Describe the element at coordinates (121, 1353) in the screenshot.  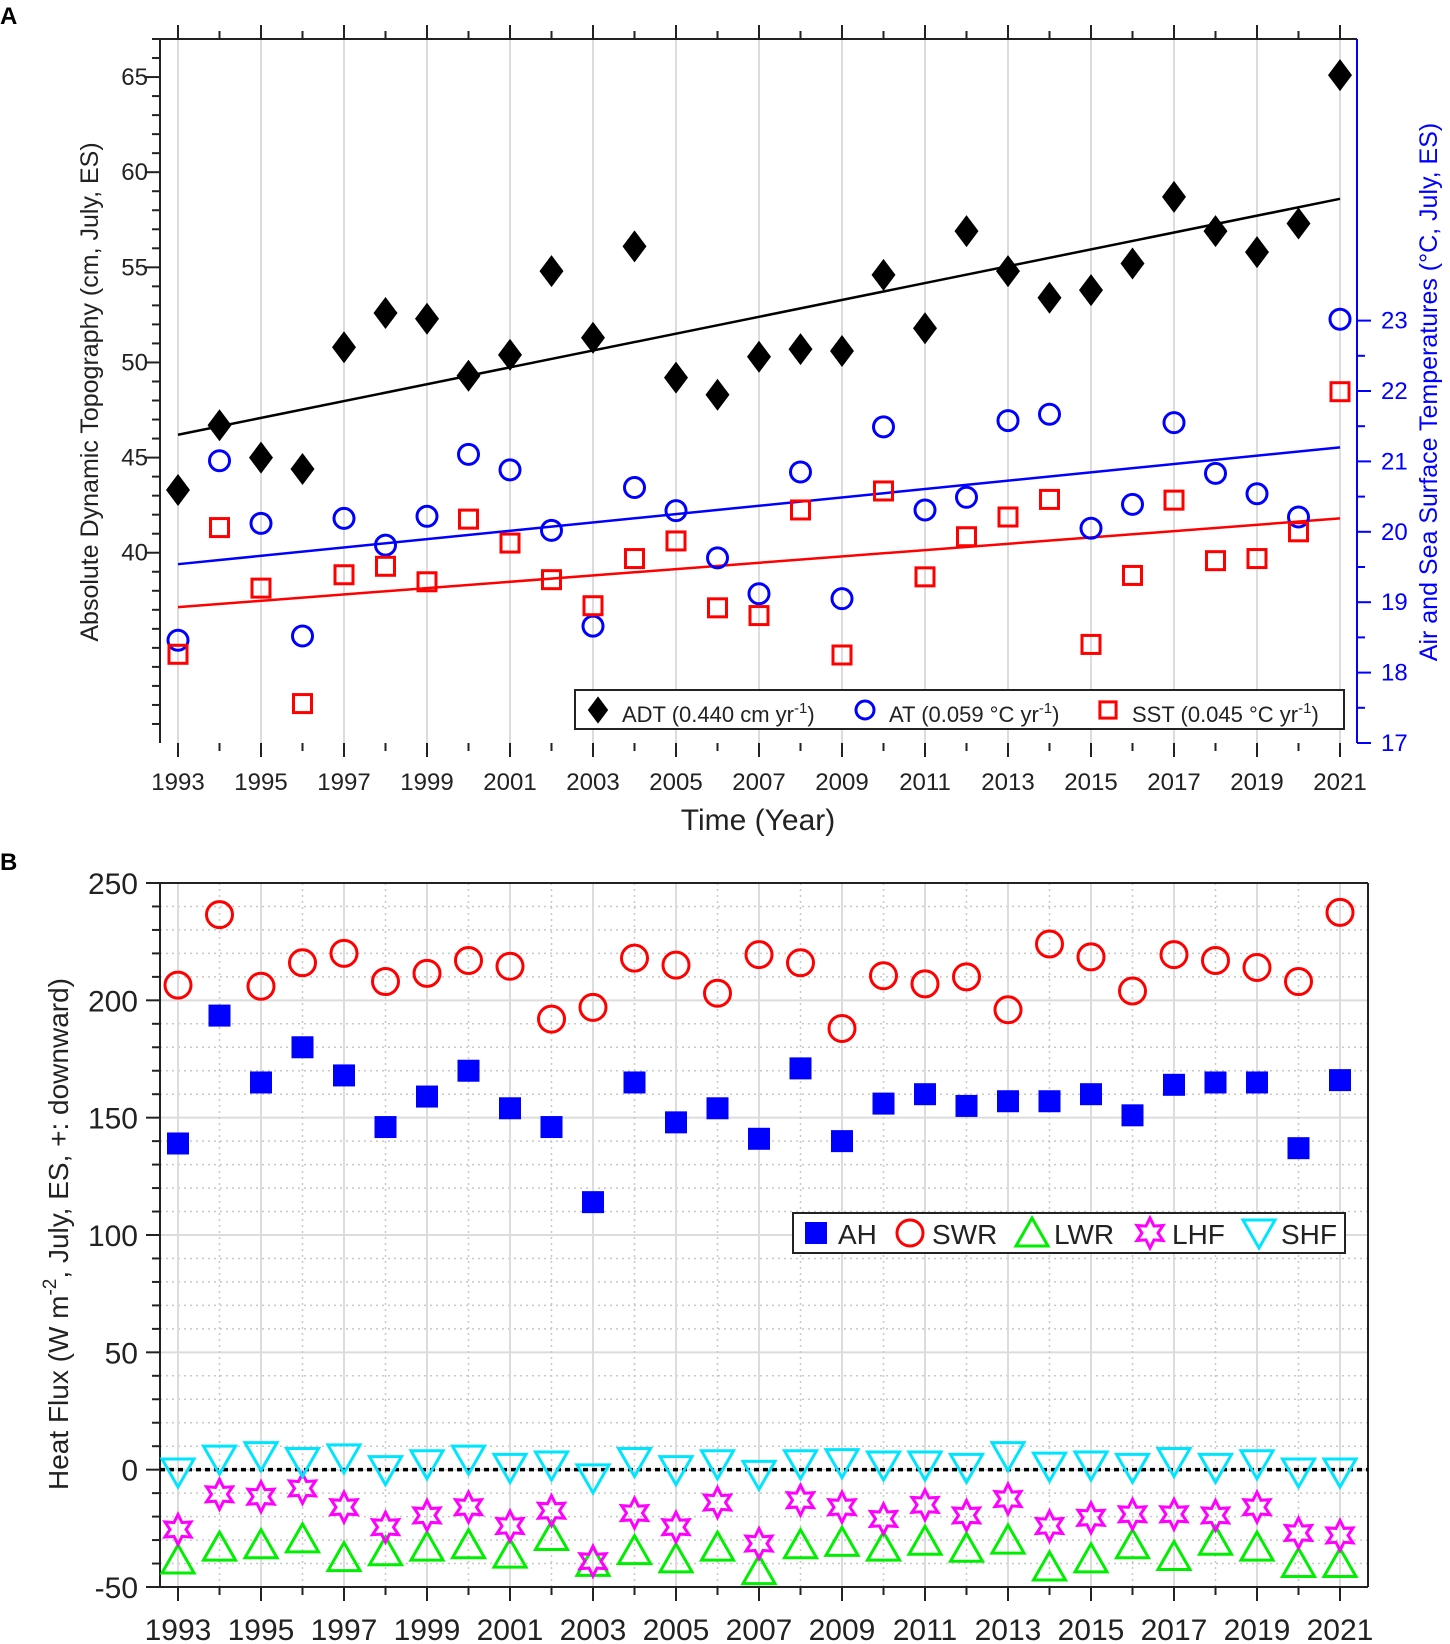
I see `y-tick-label: 50` at that location.